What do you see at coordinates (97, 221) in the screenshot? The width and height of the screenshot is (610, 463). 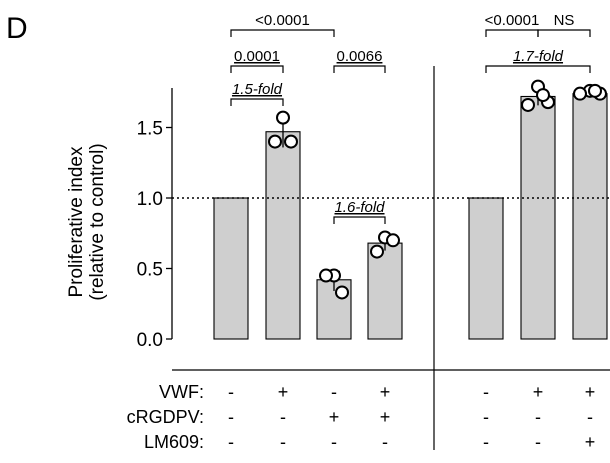 I see `ylabel-line-2: (relative to control)` at bounding box center [97, 221].